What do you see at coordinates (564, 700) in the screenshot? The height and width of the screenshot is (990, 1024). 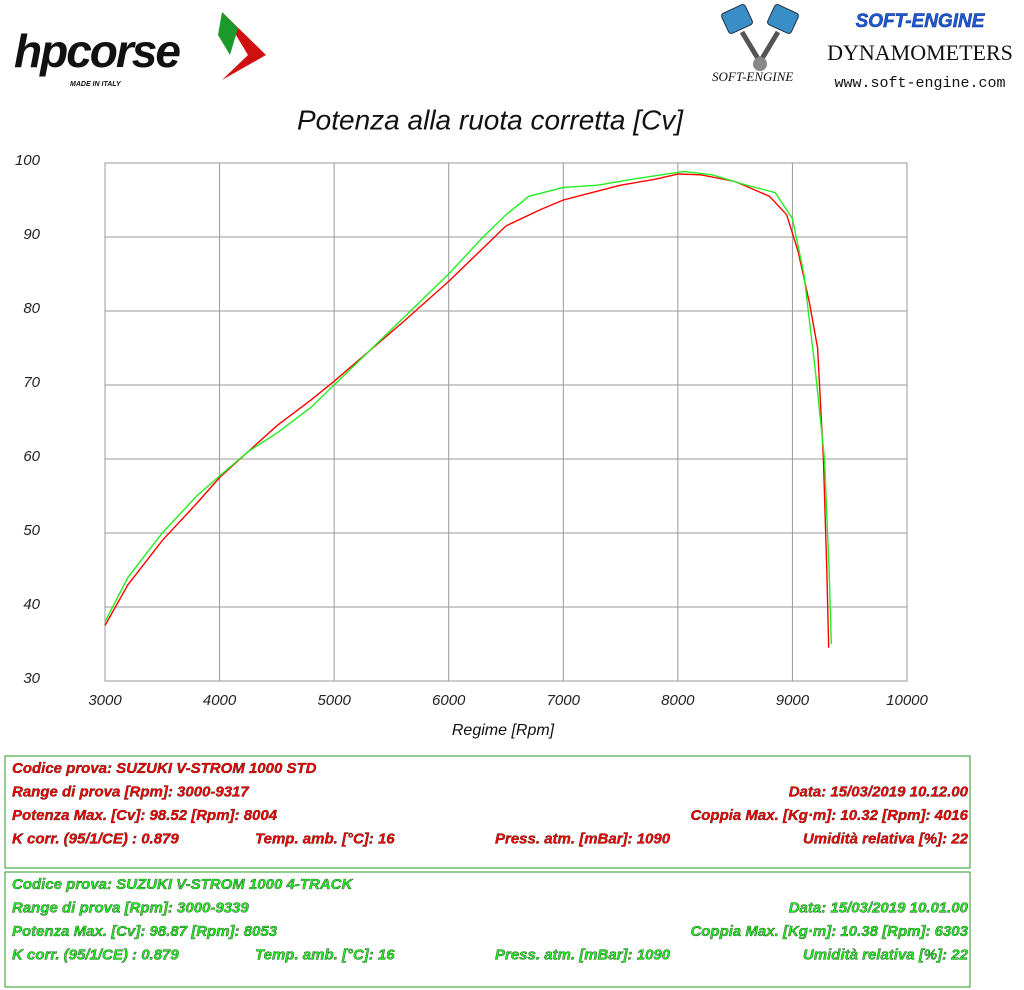 I see `x-tick-label: 7000` at bounding box center [564, 700].